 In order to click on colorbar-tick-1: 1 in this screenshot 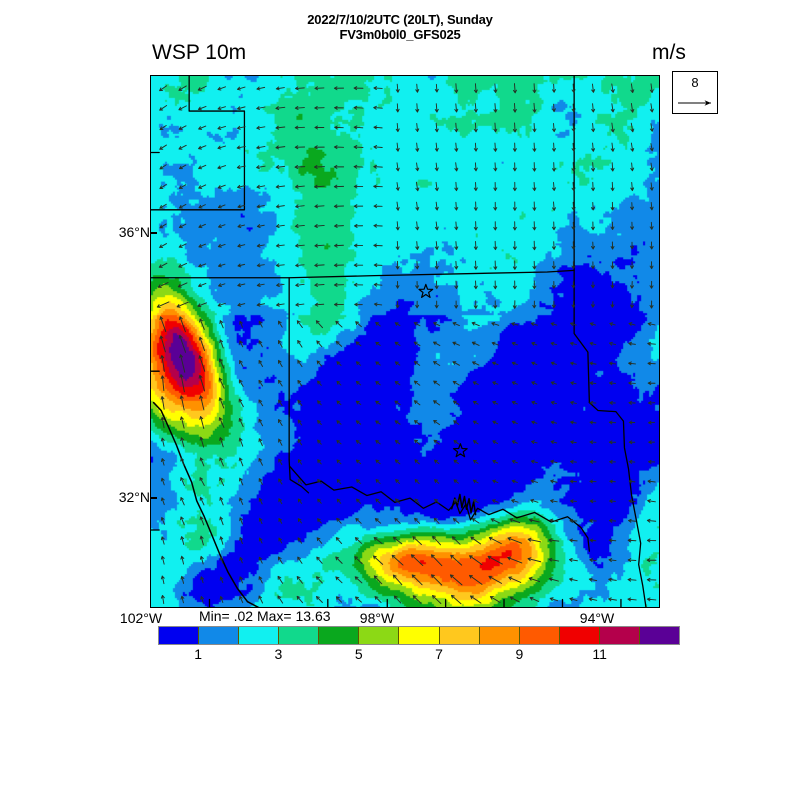, I will do `click(198, 654)`.